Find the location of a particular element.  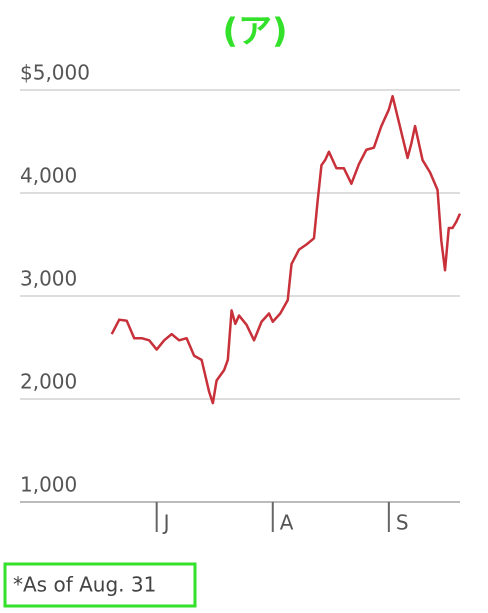

y-tick-label: 2,000 is located at coordinates (48, 382).